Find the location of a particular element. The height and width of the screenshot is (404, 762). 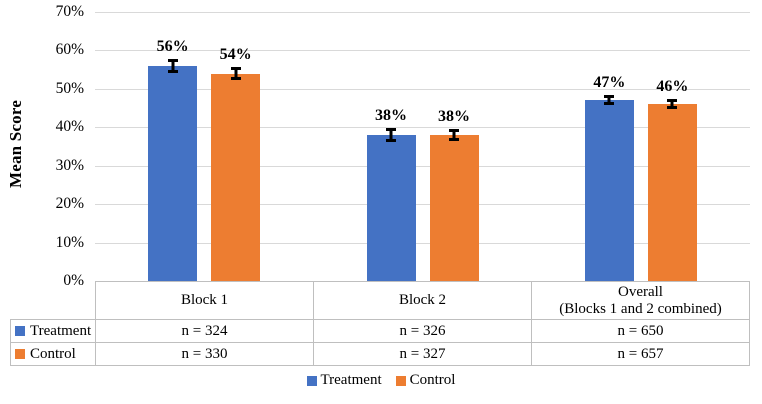

legend-key-cell: Control is located at coordinates (53, 354).